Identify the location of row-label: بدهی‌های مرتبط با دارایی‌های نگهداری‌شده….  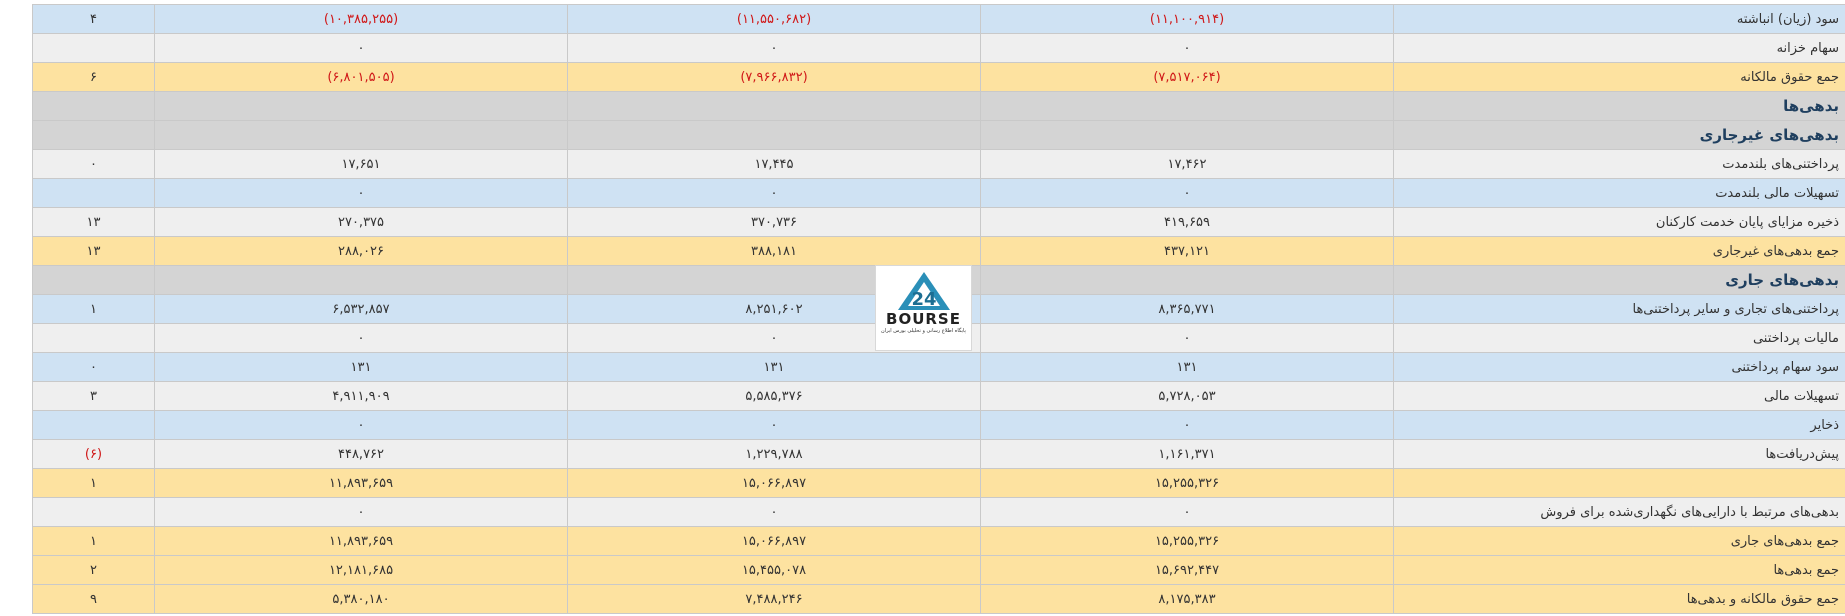
(1619, 512).